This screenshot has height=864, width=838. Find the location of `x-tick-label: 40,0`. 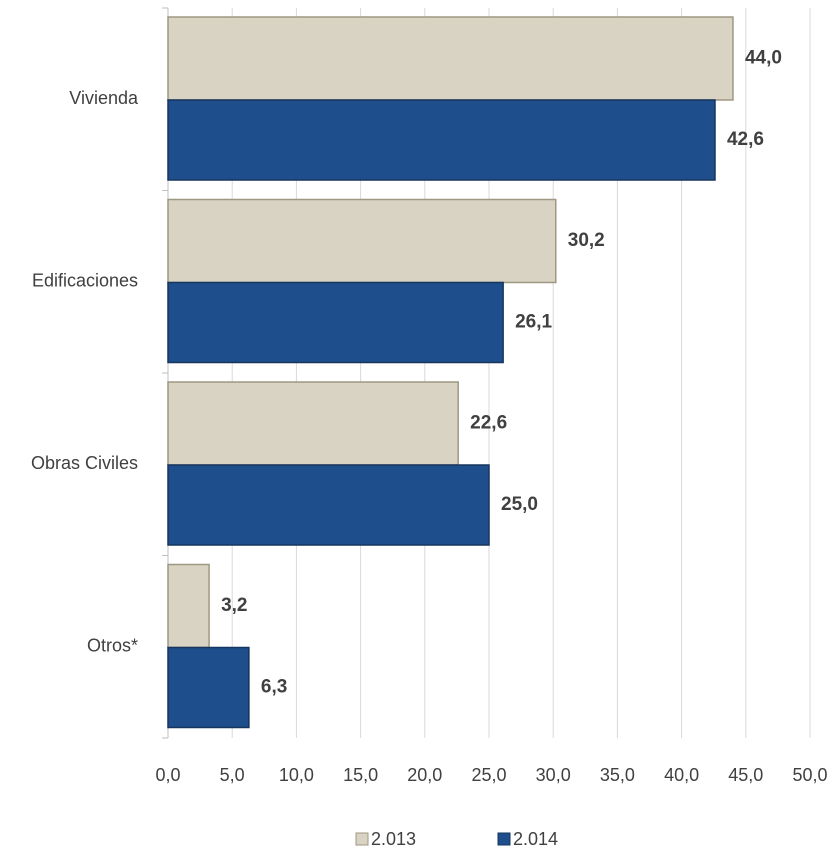

x-tick-label: 40,0 is located at coordinates (681, 775).